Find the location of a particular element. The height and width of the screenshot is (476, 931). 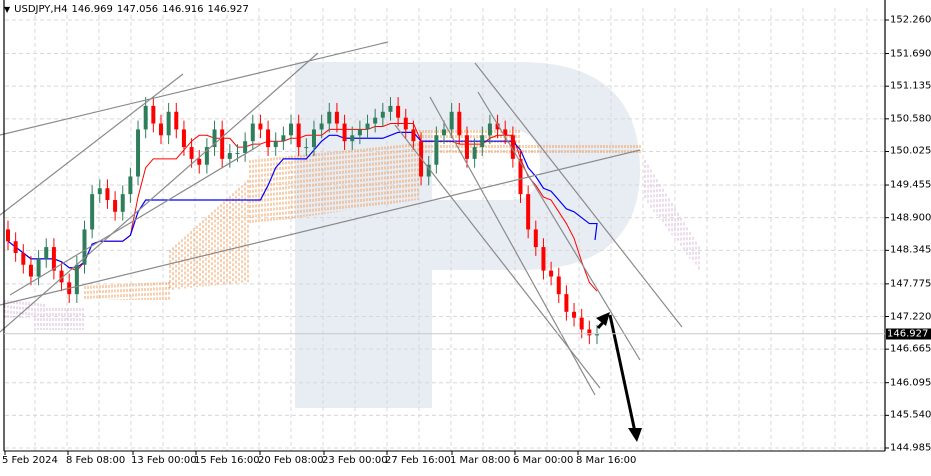

price-tick-label: 148.900 is located at coordinates (910, 218).